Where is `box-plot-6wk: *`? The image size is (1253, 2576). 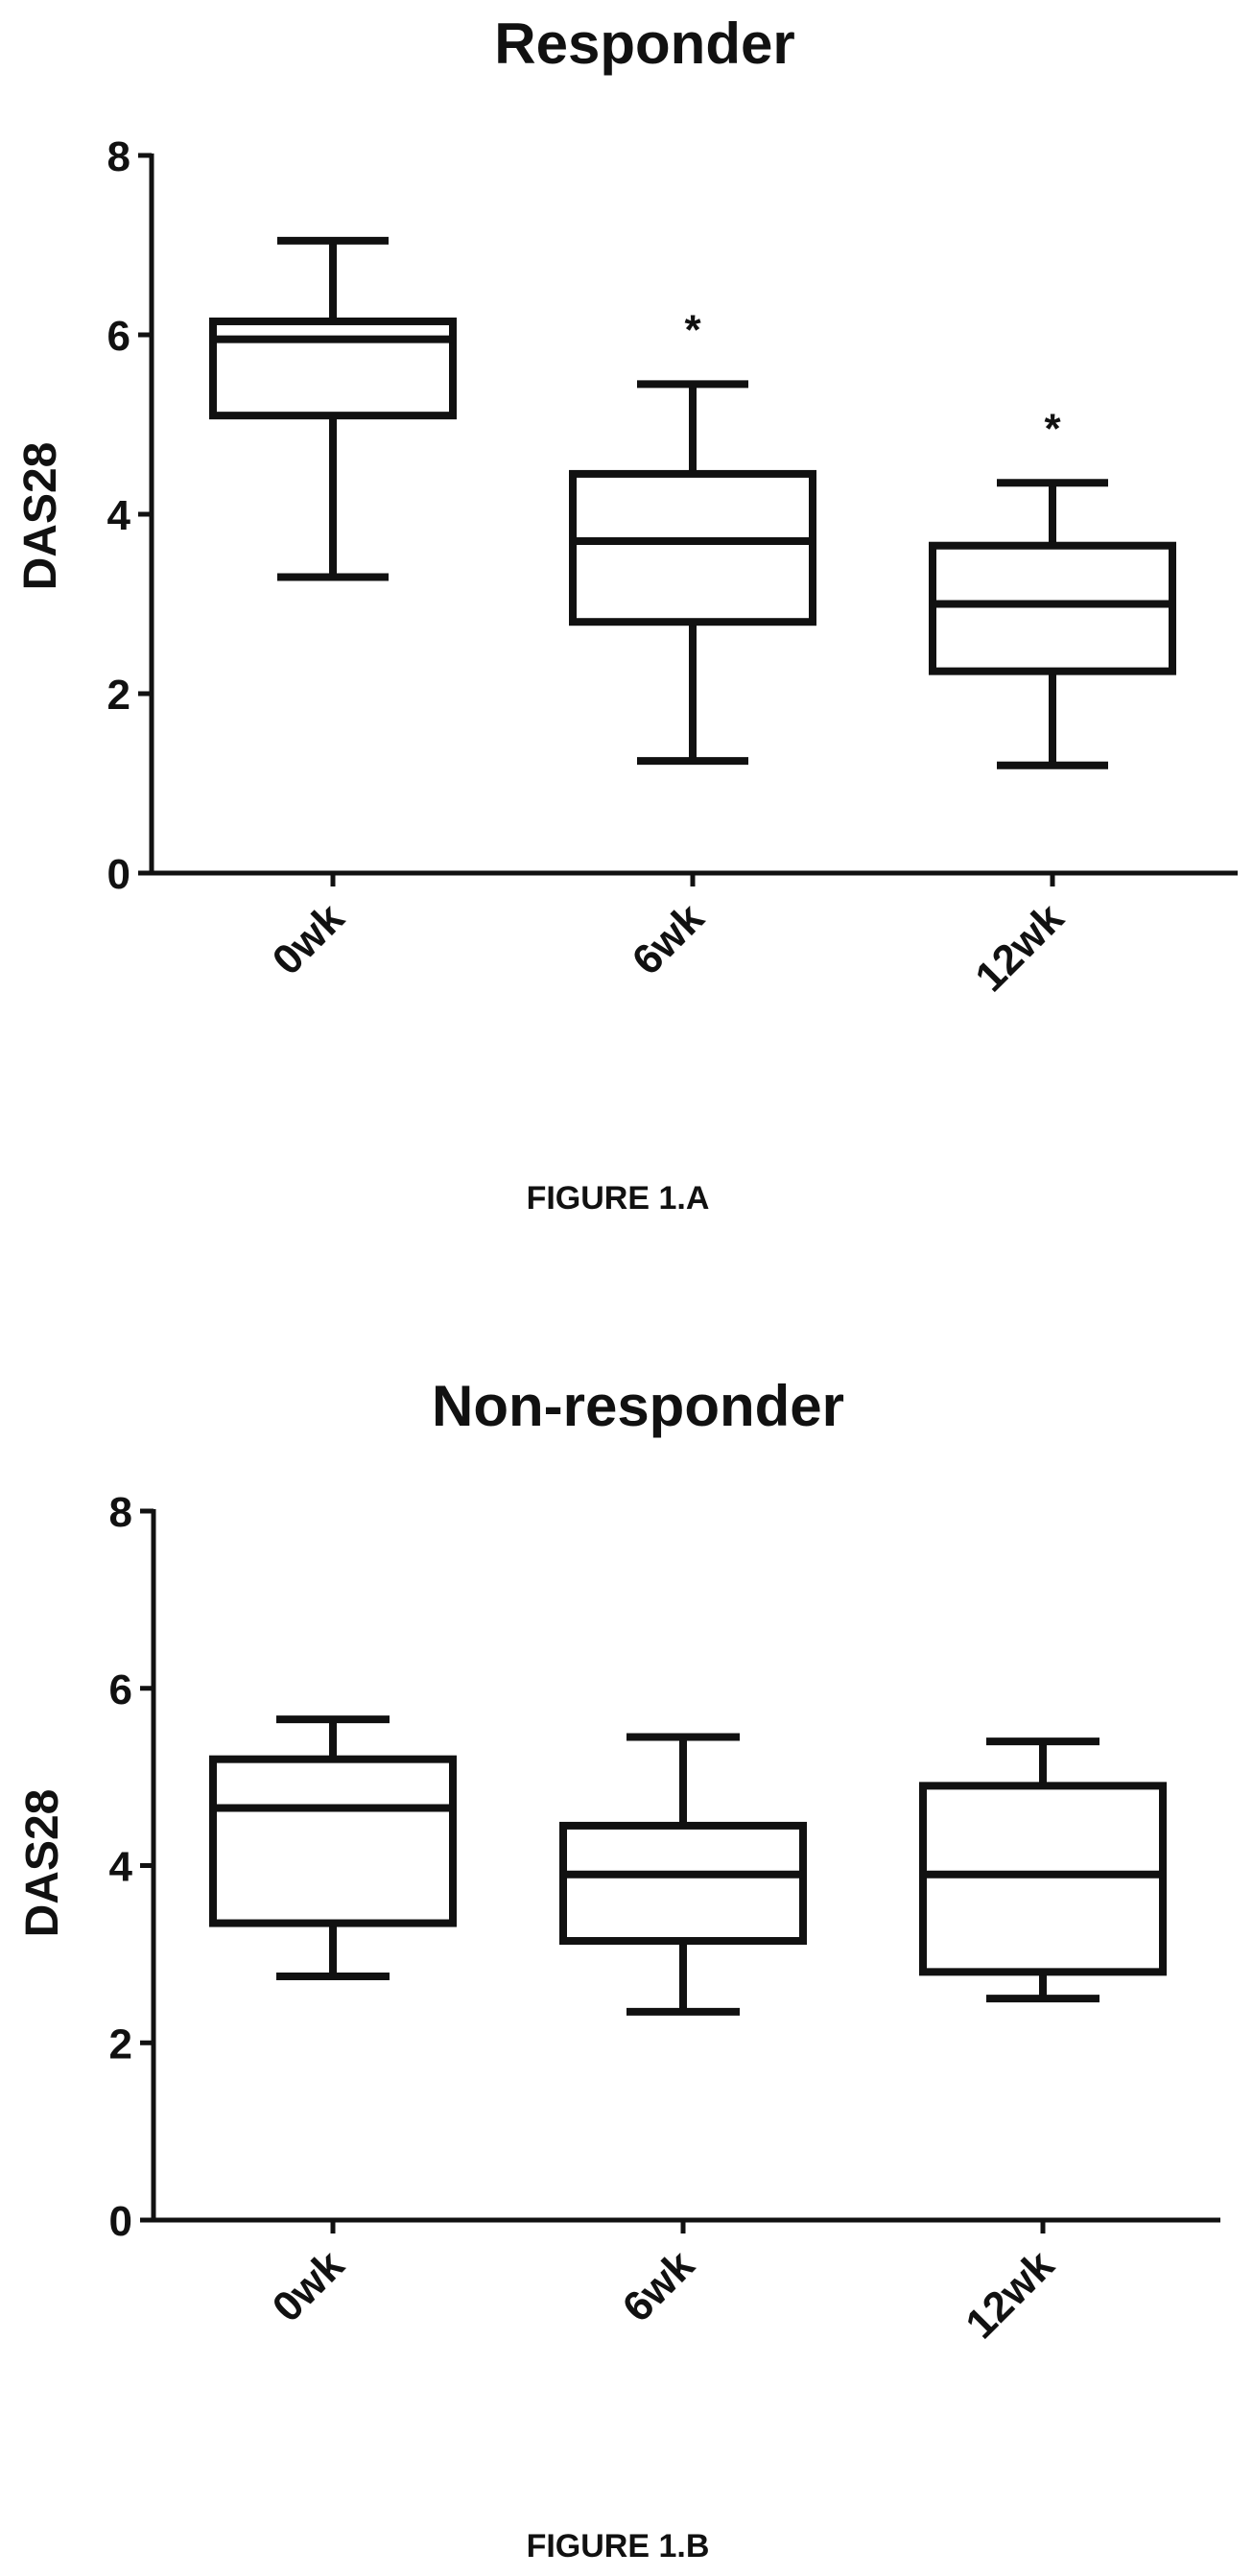 box-plot-6wk: * is located at coordinates (692, 536).